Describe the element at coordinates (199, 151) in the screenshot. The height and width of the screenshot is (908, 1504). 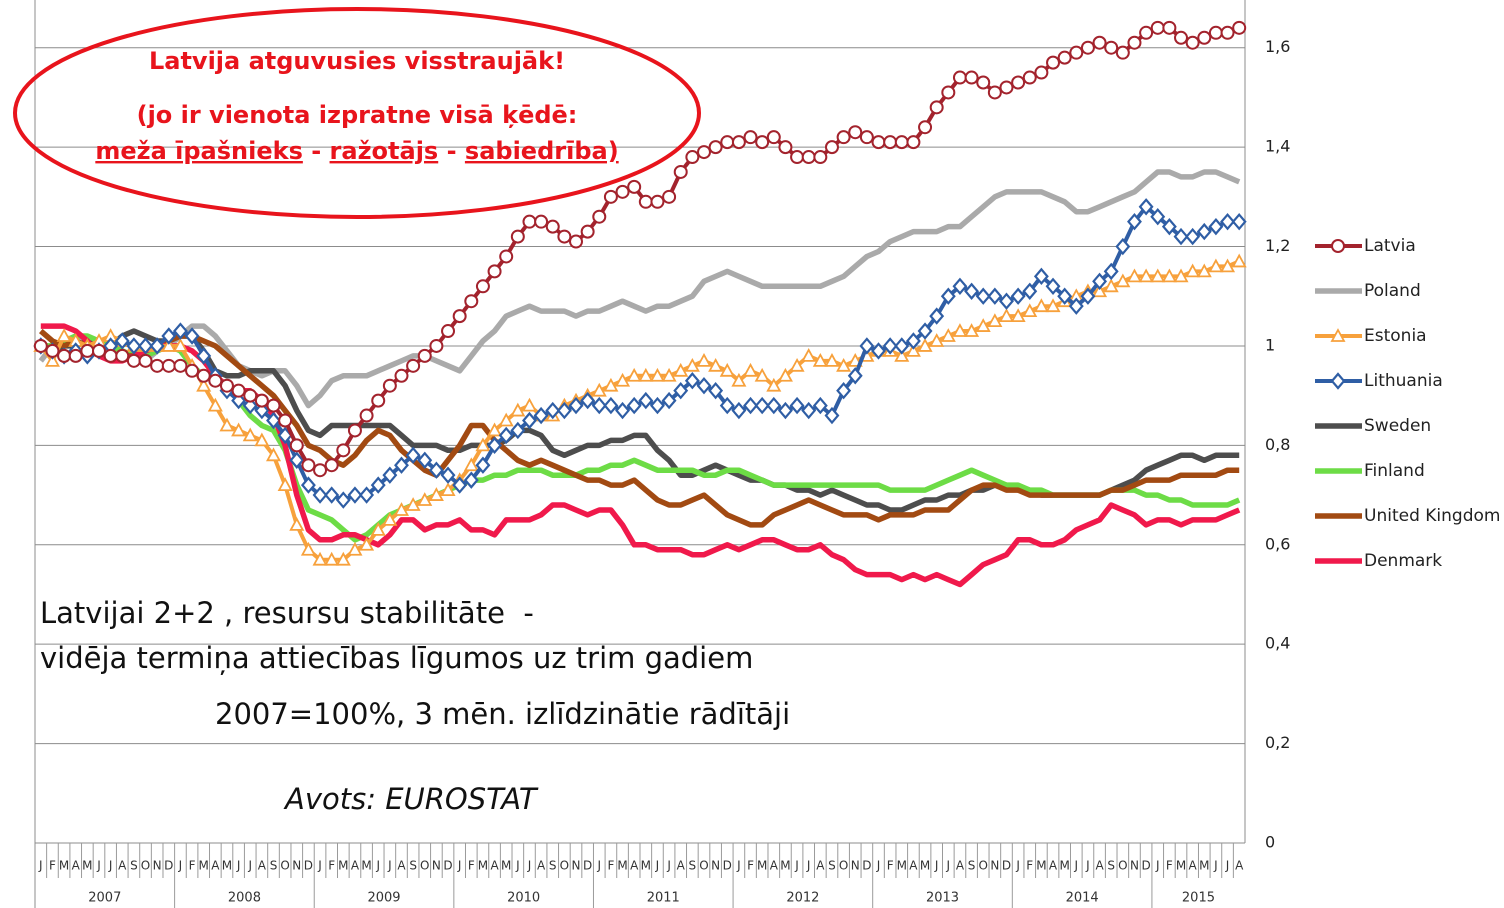
I see `chain-item: meža īpašnieks` at that location.